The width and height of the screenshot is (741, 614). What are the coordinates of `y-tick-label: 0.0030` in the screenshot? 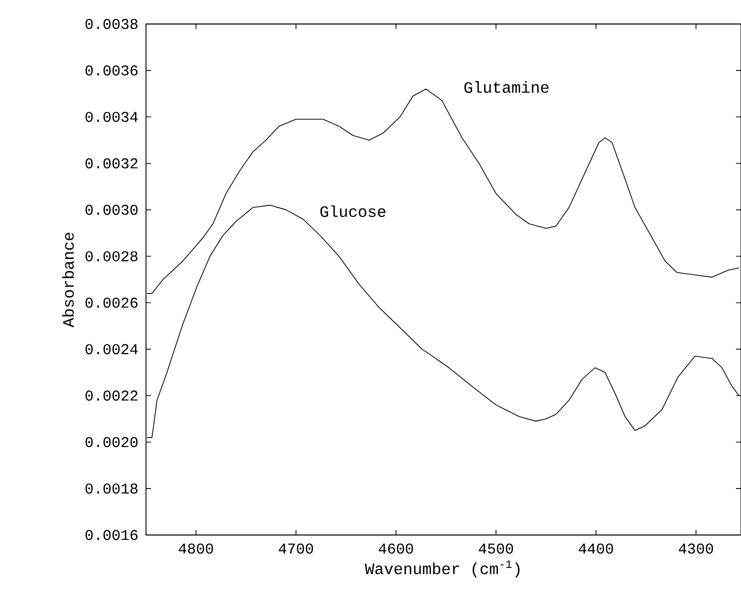 It's located at (112, 209).